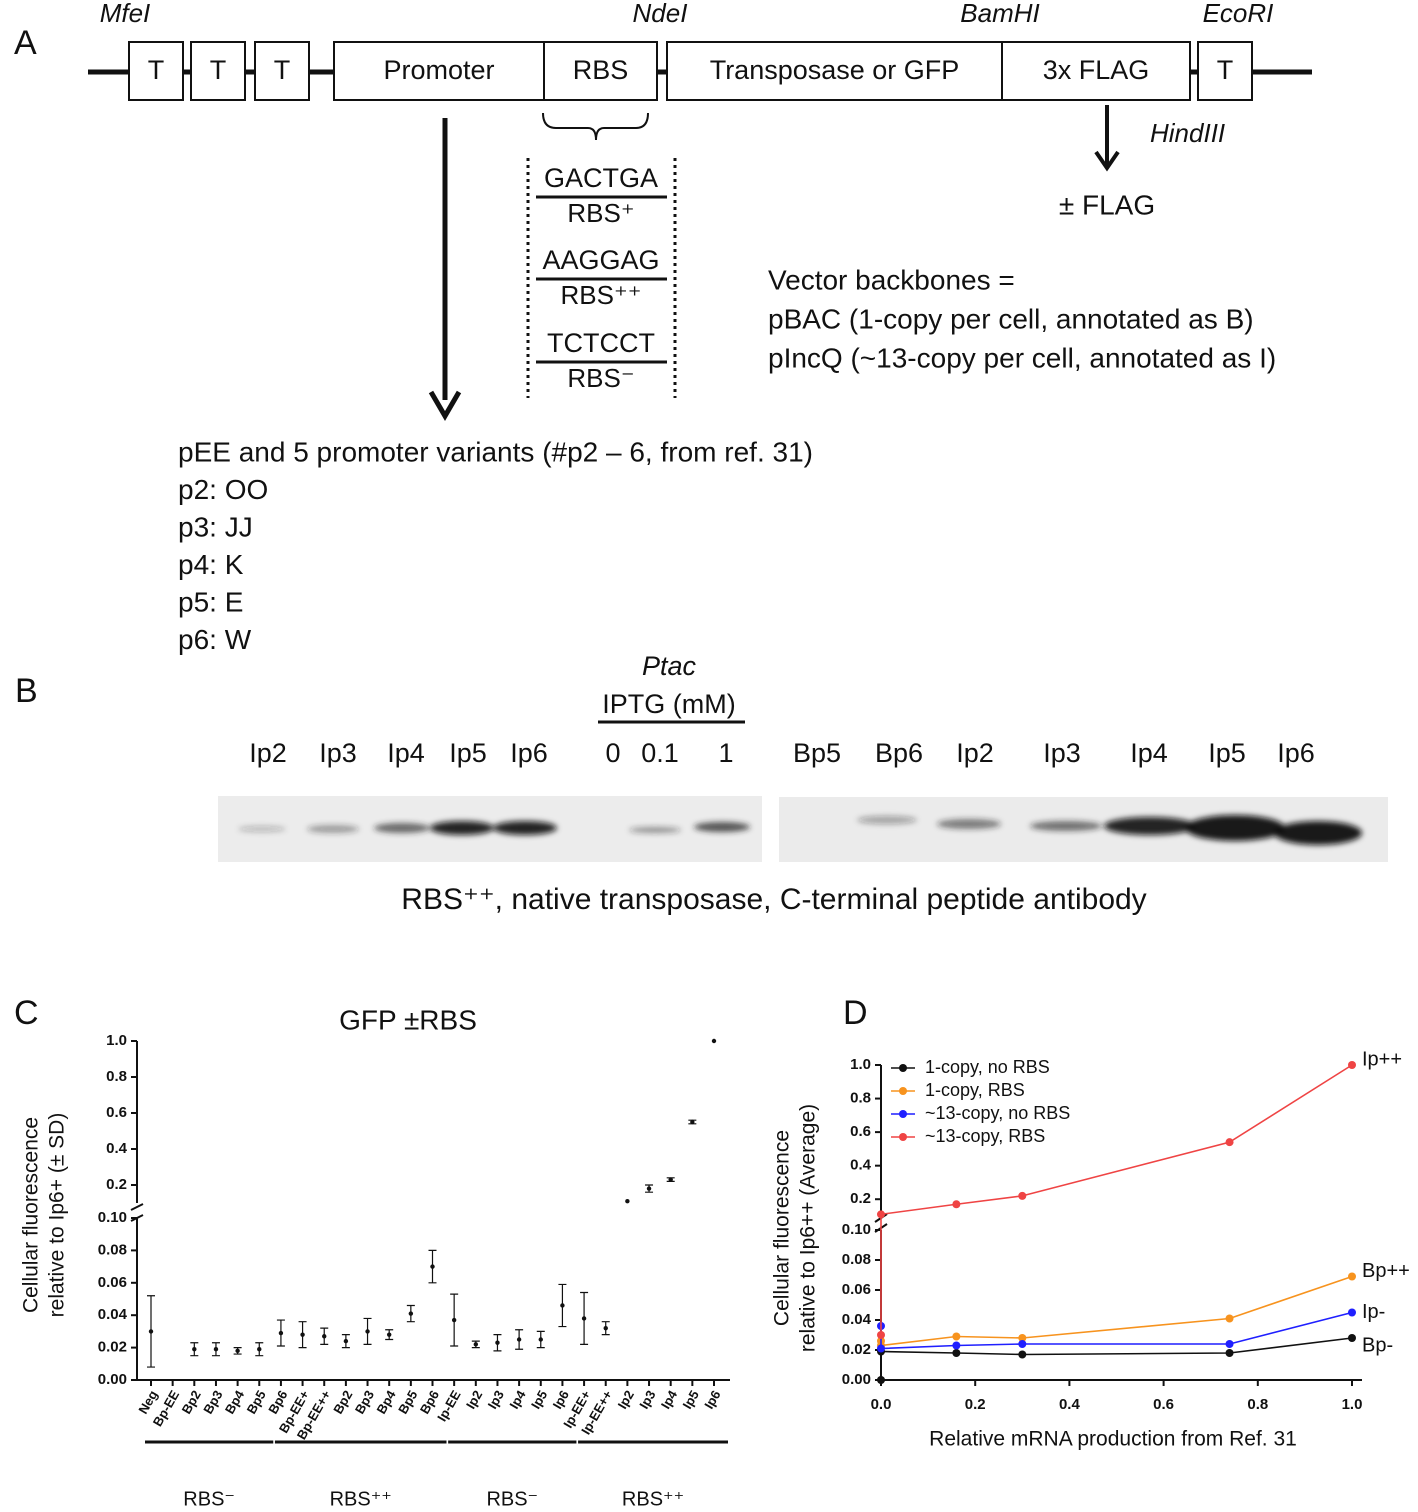 This screenshot has width=1418, height=1512. What do you see at coordinates (407, 1402) in the screenshot?
I see `x-tick-label: Bp5` at bounding box center [407, 1402].